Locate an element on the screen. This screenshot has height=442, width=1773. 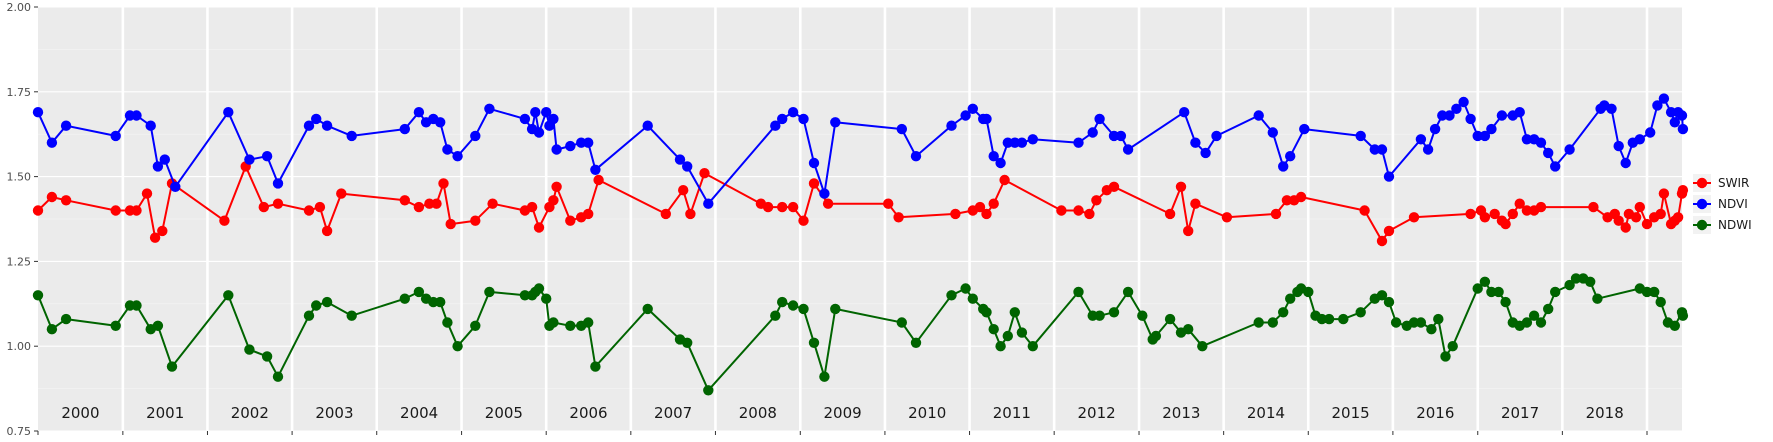
legend-item-swir: SWIR is located at coordinates (1721, 183).